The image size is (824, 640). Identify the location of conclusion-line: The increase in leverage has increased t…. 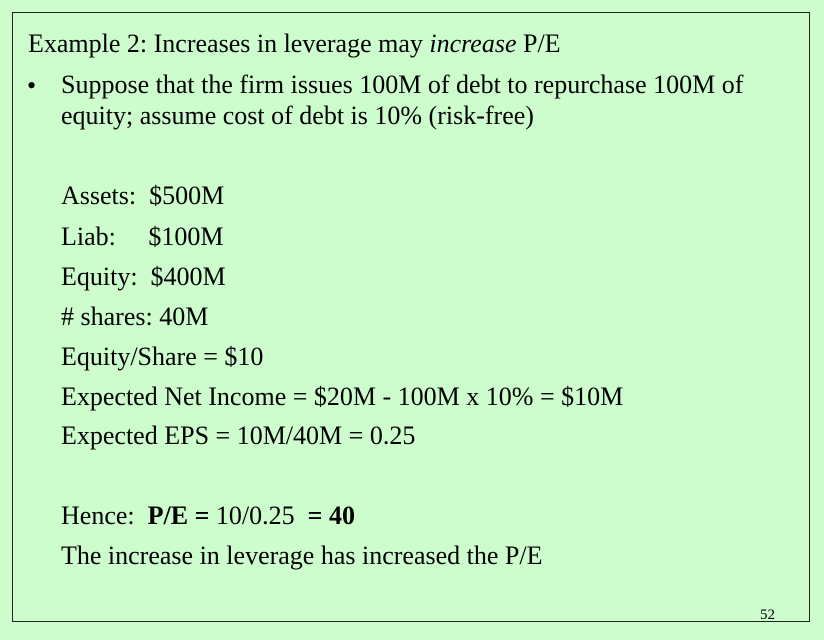
(302, 555).